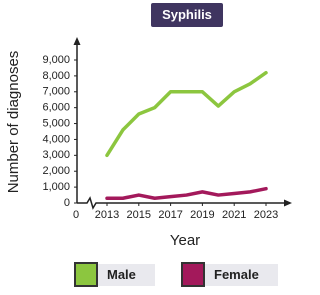  Describe the element at coordinates (121, 274) in the screenshot. I see `legend-label: Male` at that location.